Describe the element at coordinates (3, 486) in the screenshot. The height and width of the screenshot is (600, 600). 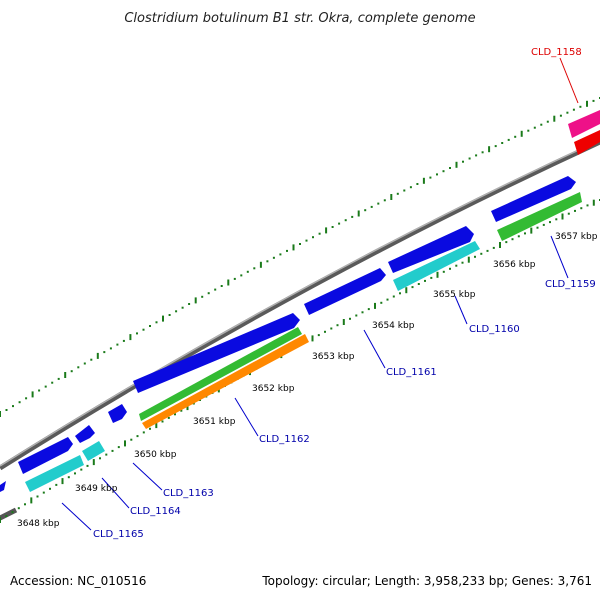
I see `gene-arrow-edge-left` at that location.